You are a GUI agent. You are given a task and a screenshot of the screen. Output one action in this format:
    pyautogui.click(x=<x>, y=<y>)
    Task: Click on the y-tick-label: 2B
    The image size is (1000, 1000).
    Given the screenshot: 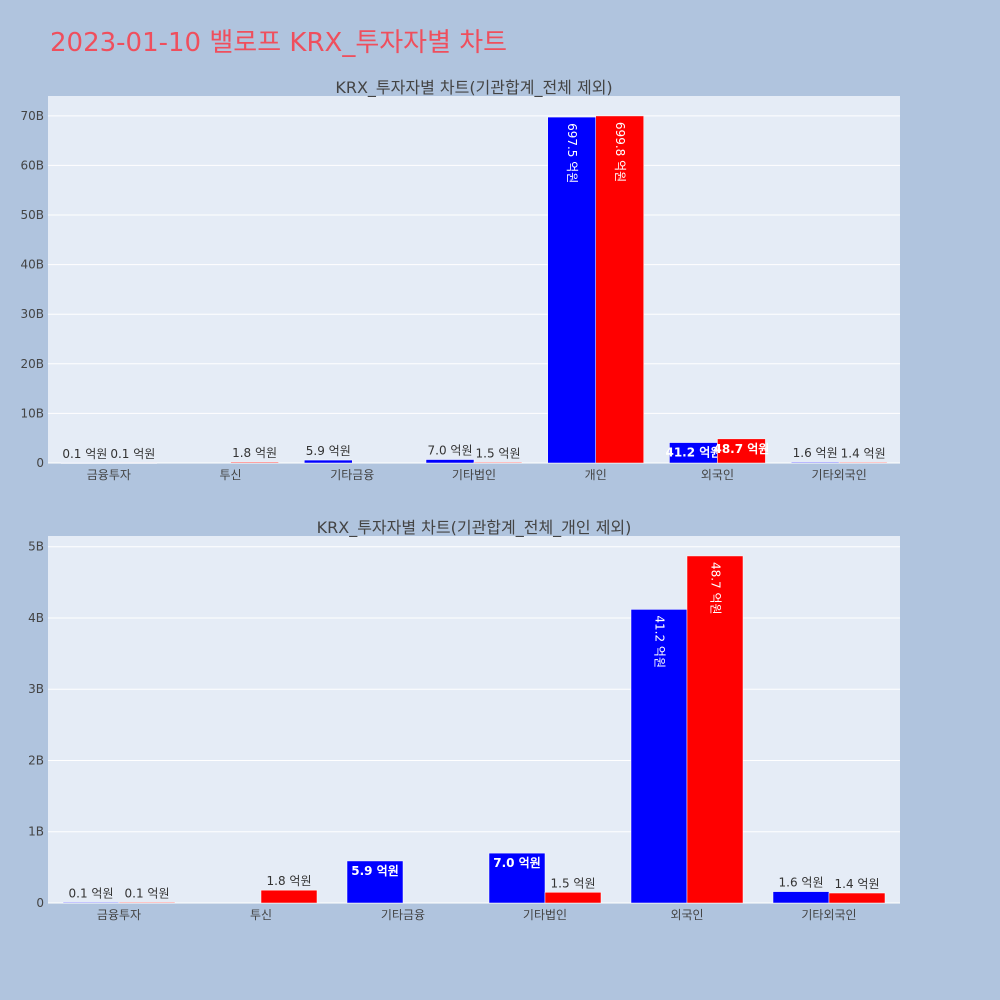 What is the action you would take?
    pyautogui.click(x=36, y=760)
    